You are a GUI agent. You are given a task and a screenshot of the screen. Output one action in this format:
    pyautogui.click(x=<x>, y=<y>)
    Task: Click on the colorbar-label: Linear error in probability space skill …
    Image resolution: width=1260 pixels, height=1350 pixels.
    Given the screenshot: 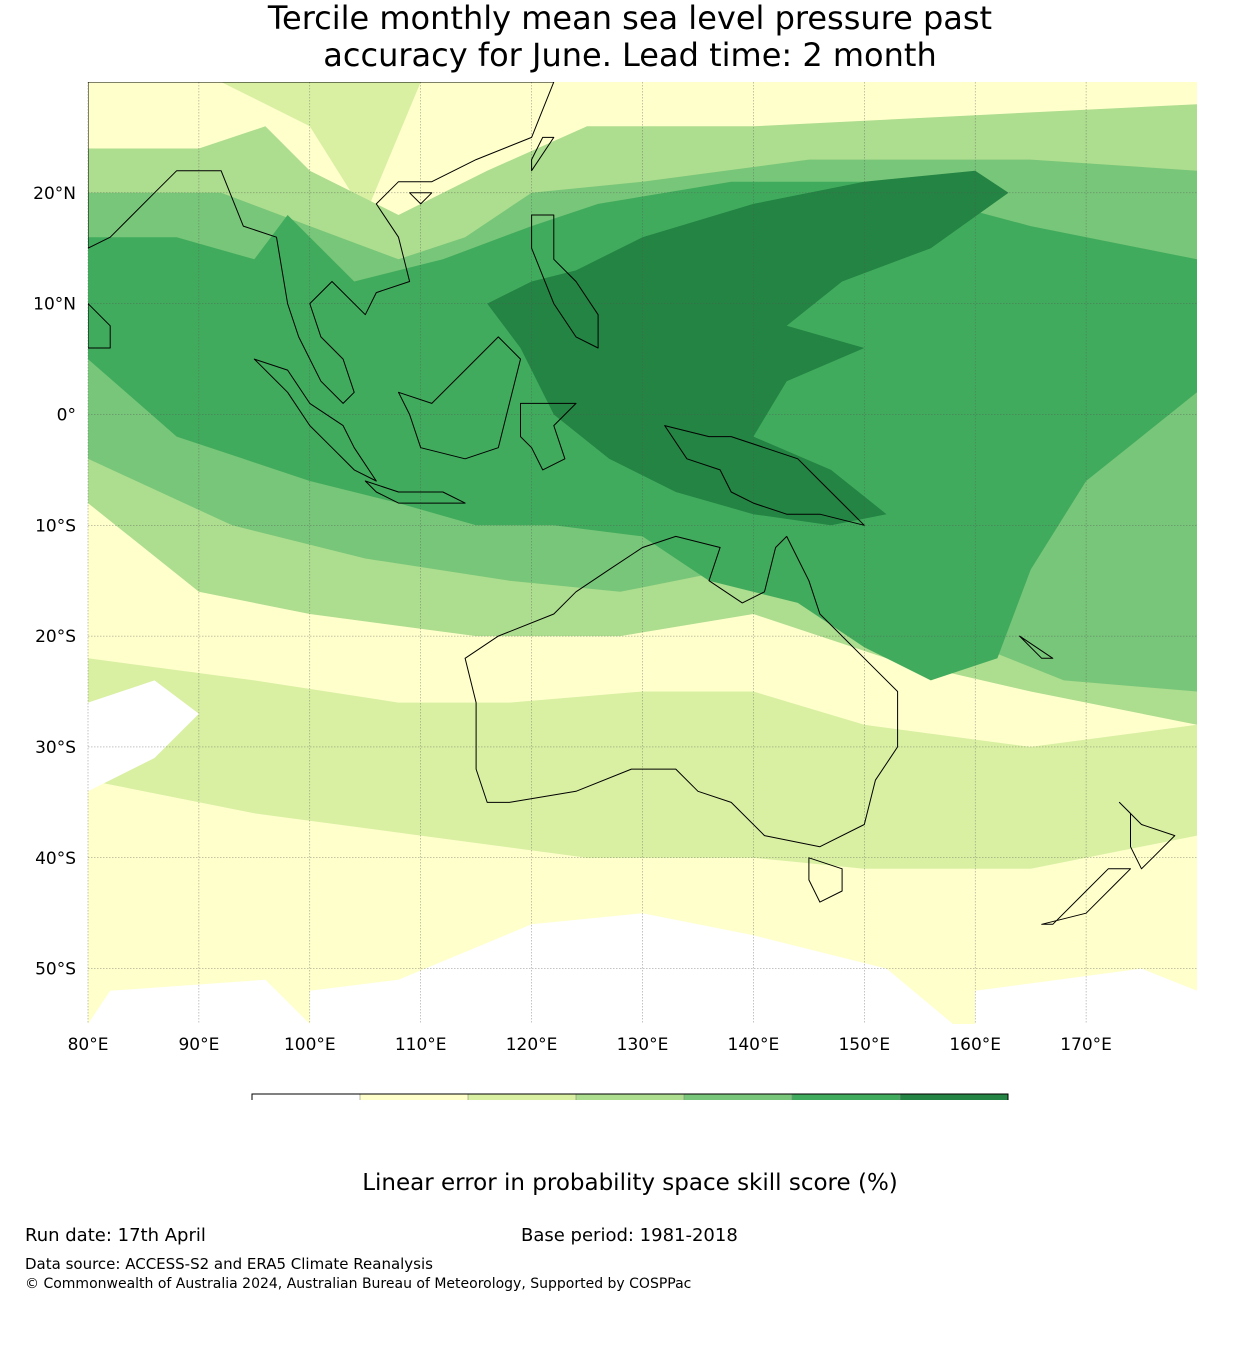 What is the action you would take?
    pyautogui.click(x=630, y=1183)
    